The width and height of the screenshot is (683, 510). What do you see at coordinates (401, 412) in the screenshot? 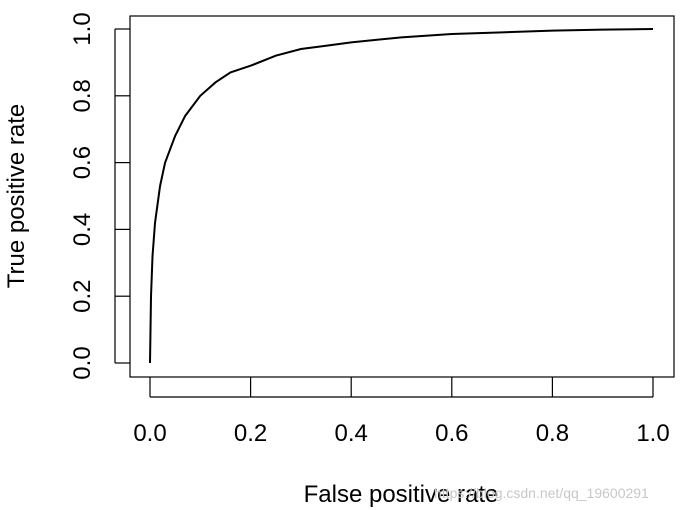
I see `x-axis: 0.0 0.2 0.4 0.6 0.8 1.0` at bounding box center [401, 412].